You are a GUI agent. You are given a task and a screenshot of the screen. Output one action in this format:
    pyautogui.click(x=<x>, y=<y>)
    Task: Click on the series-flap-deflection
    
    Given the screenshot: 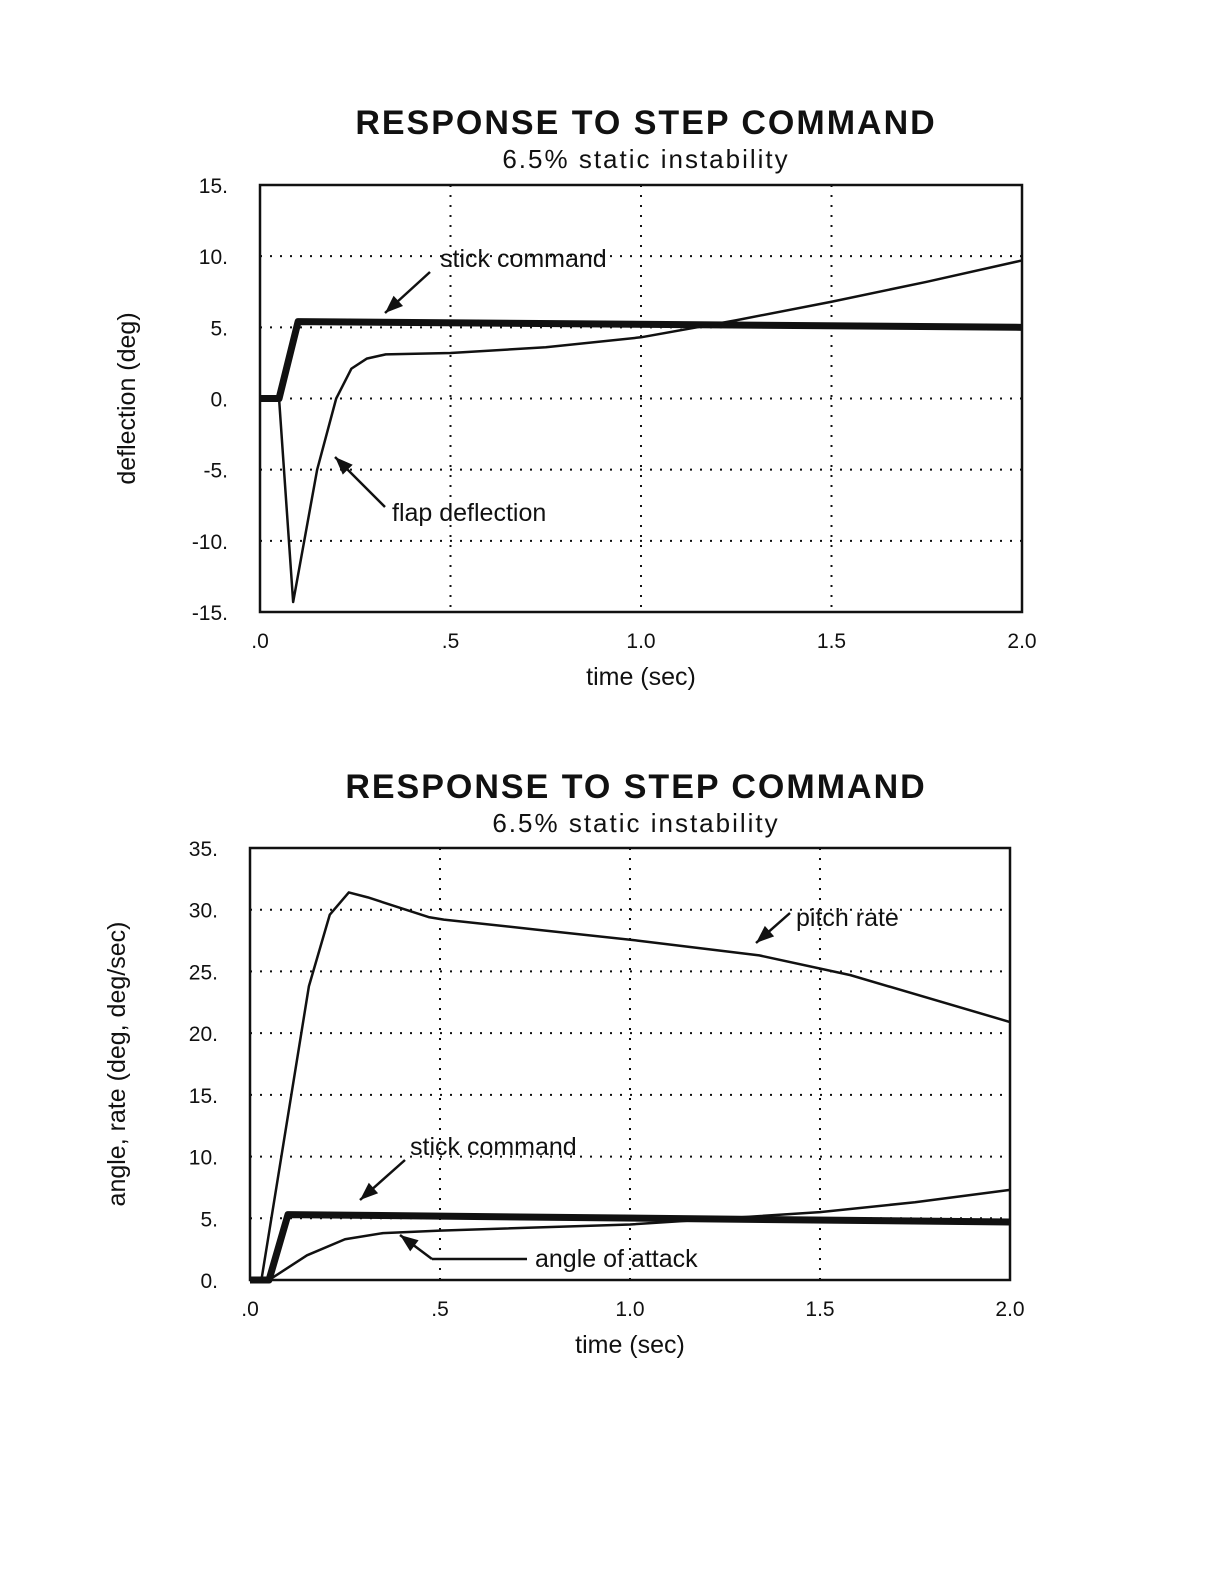 What is the action you would take?
    pyautogui.click(x=650, y=431)
    